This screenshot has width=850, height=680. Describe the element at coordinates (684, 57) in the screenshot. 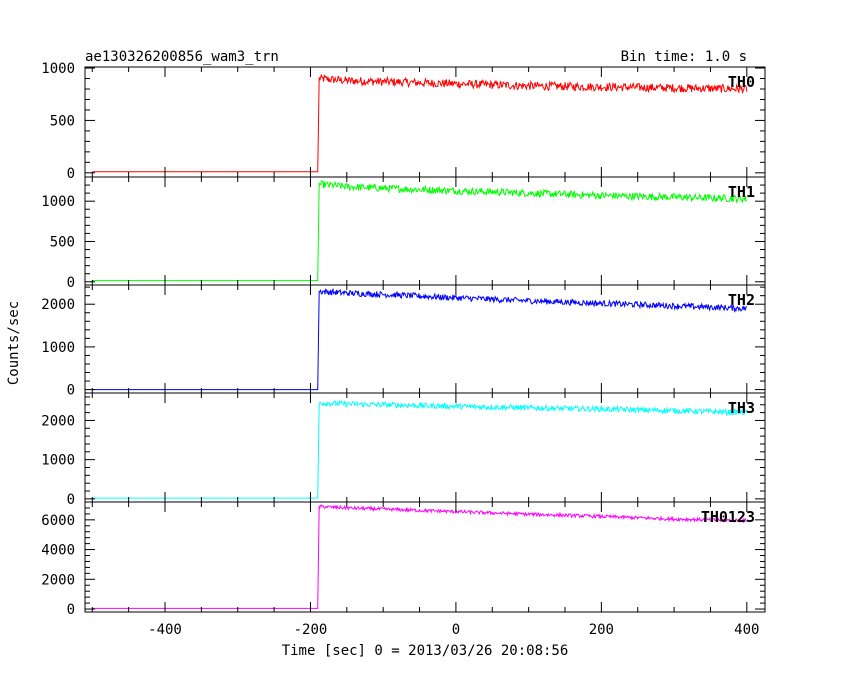

I see `bin-time-label: Bin time: 1.0 s` at that location.